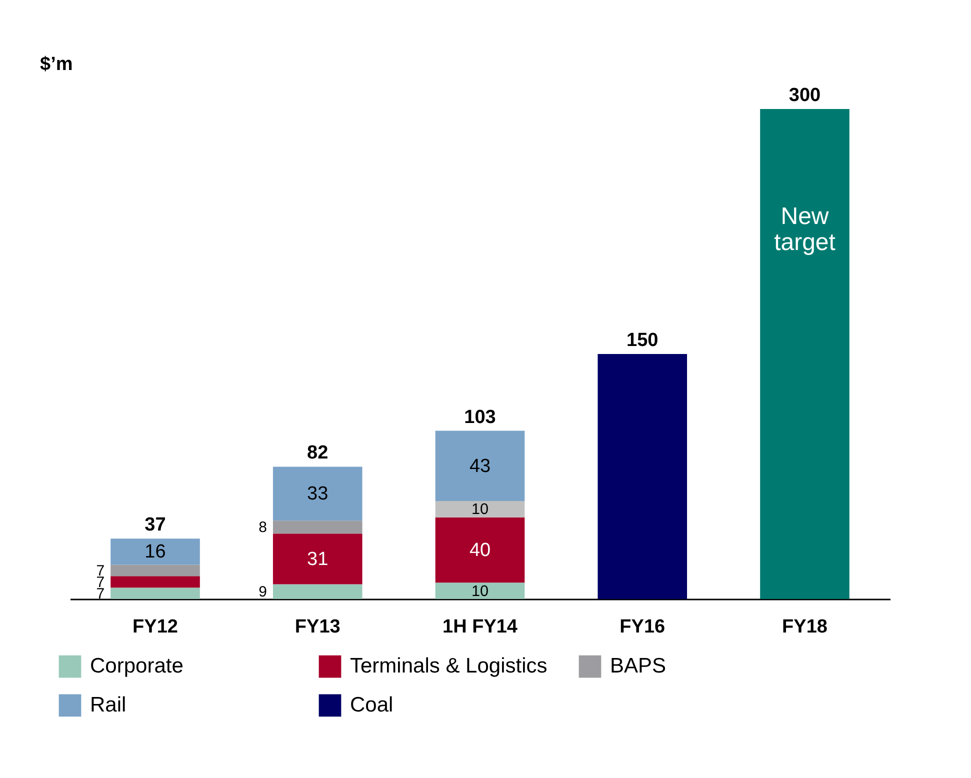  I want to click on x-tick-label: FY13, so click(317, 627).